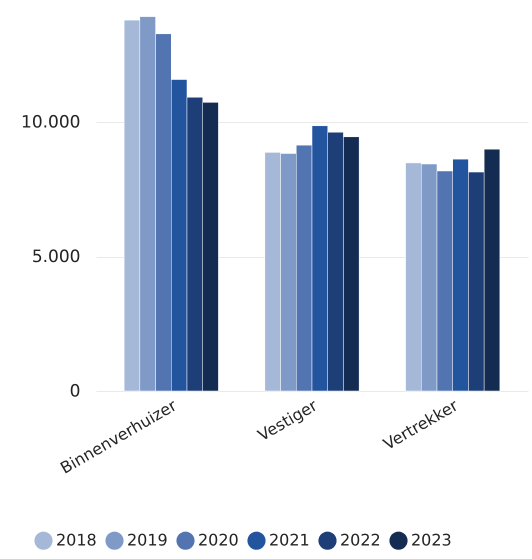 This screenshot has height=559, width=532. I want to click on legend-label: 2020, so click(218, 540).